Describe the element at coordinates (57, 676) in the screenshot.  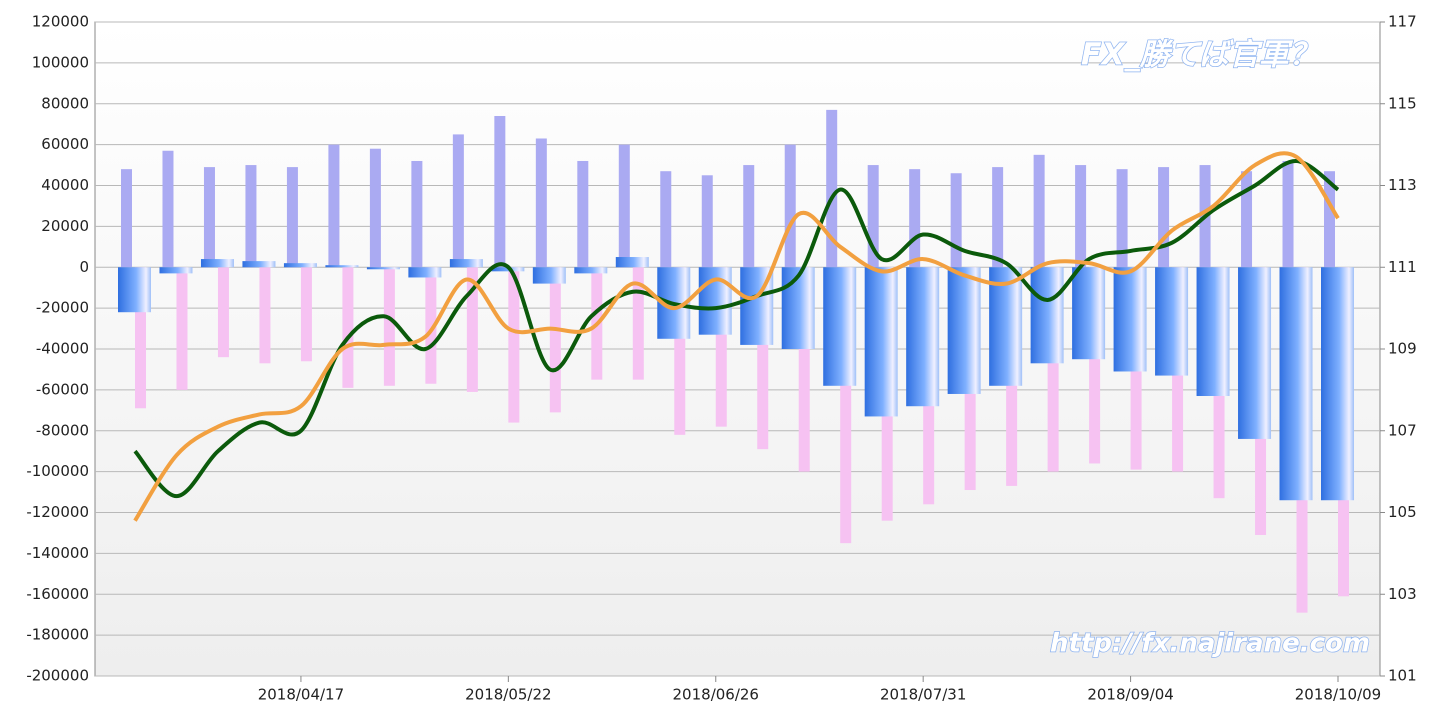
I see `y-tick-label: -200000` at that location.